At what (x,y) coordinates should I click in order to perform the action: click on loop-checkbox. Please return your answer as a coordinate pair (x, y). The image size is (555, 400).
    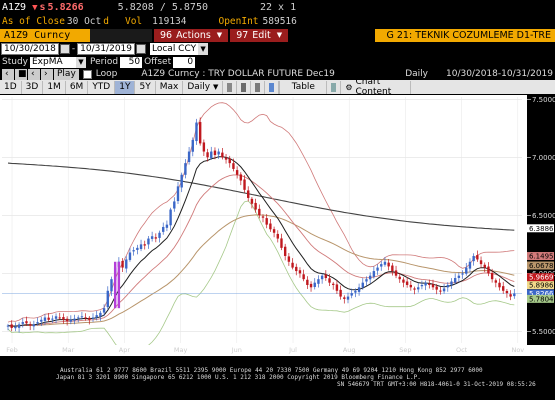
    Looking at the image, I should click on (87, 74).